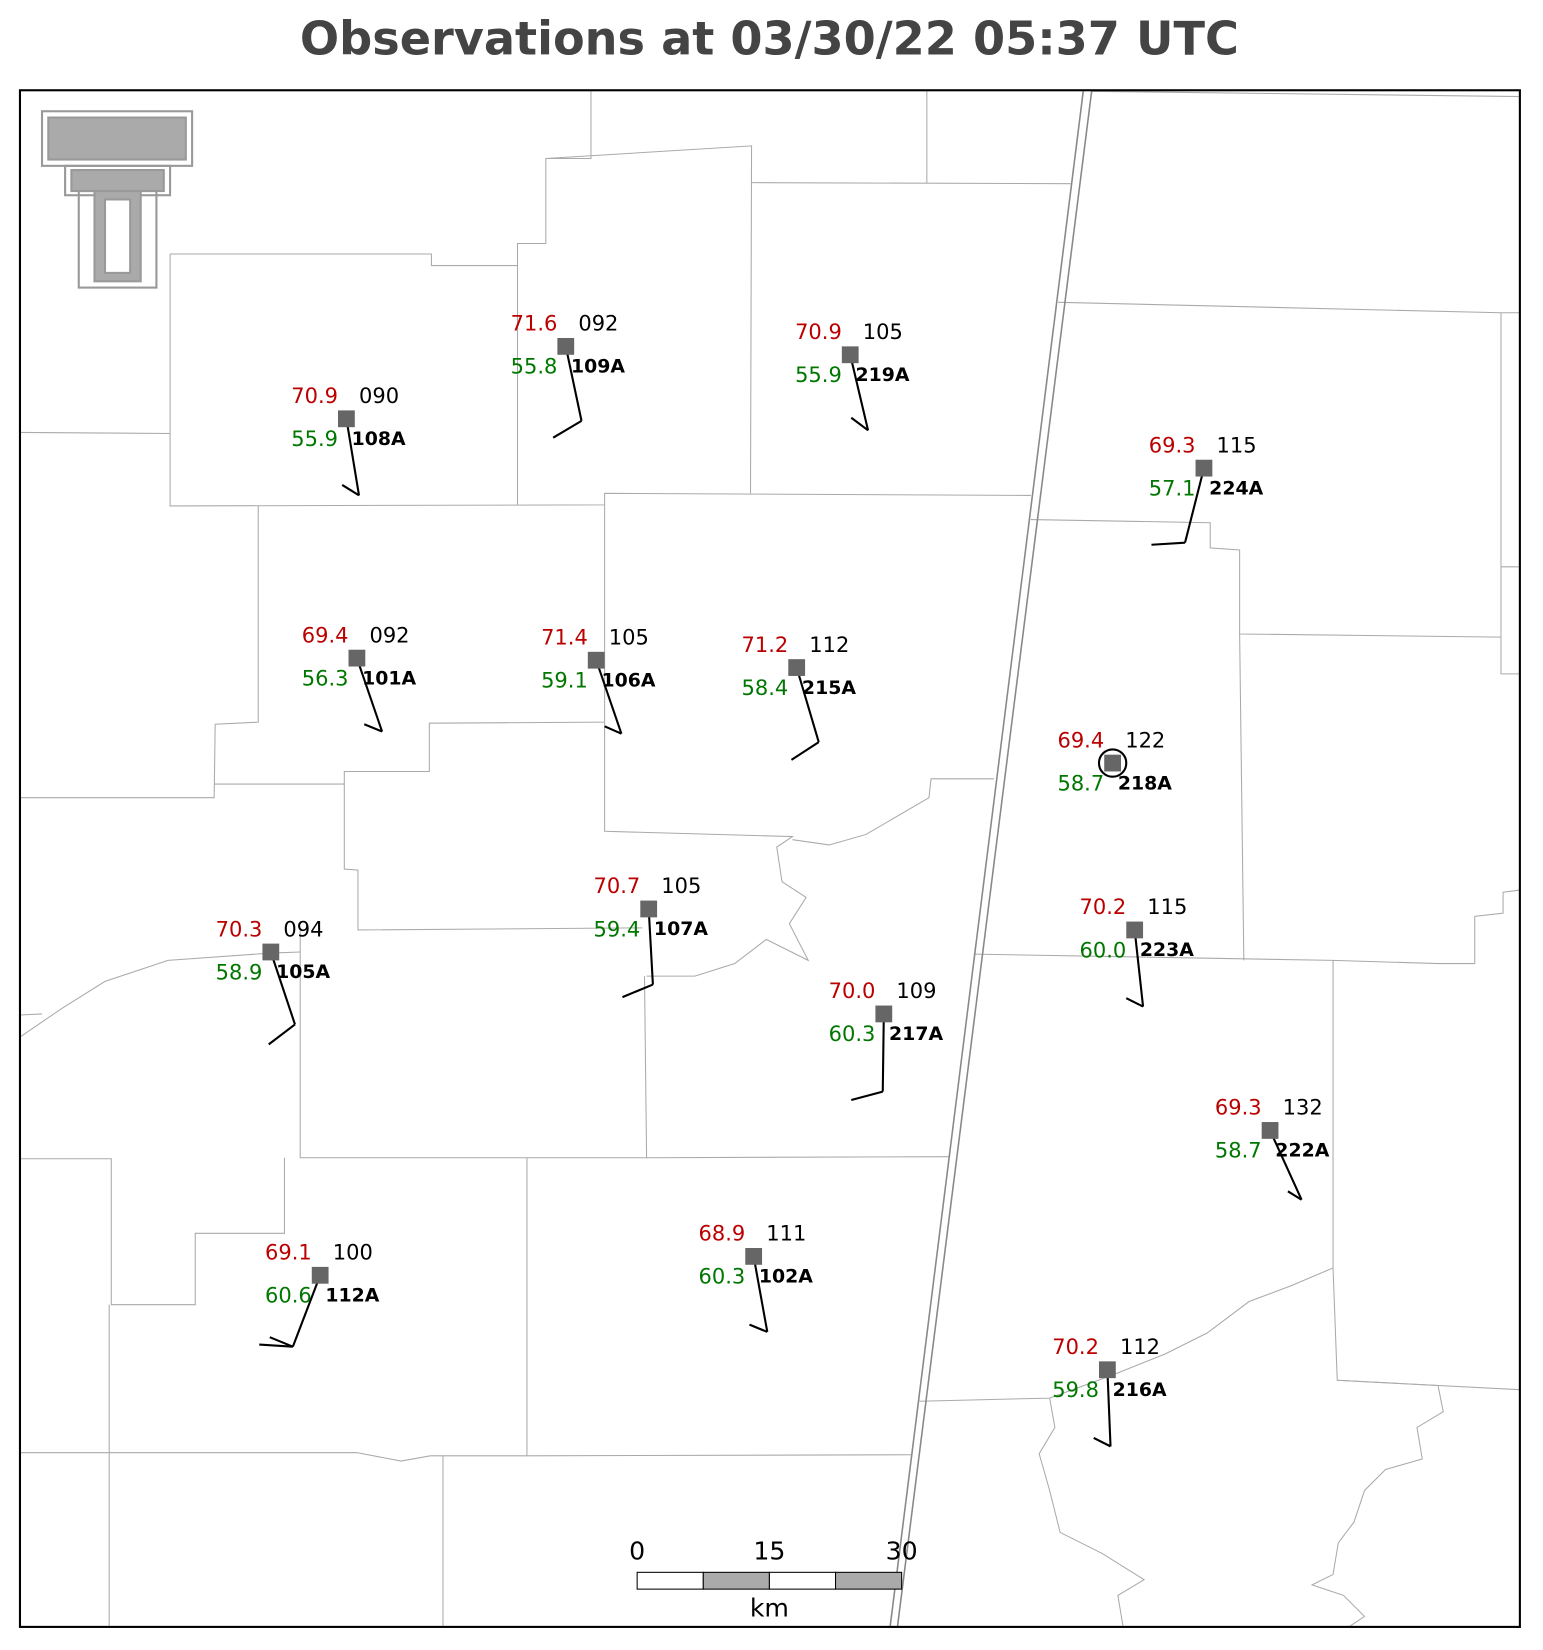 This screenshot has width=1543, height=1650. I want to click on station: 71.2 112 58.4 215A, so click(799, 697).